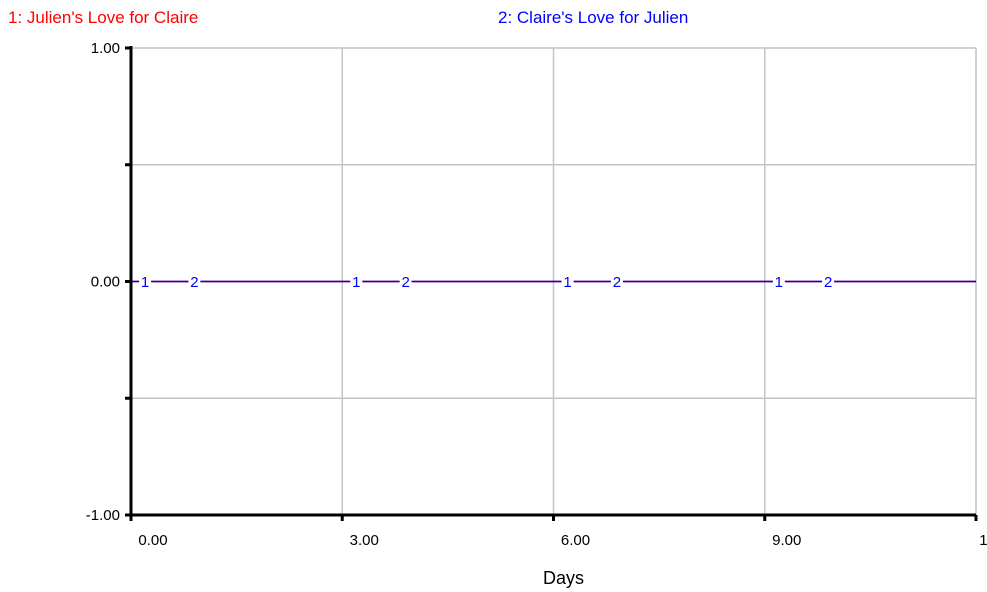  I want to click on y-tick-label: -1.00, so click(103, 515).